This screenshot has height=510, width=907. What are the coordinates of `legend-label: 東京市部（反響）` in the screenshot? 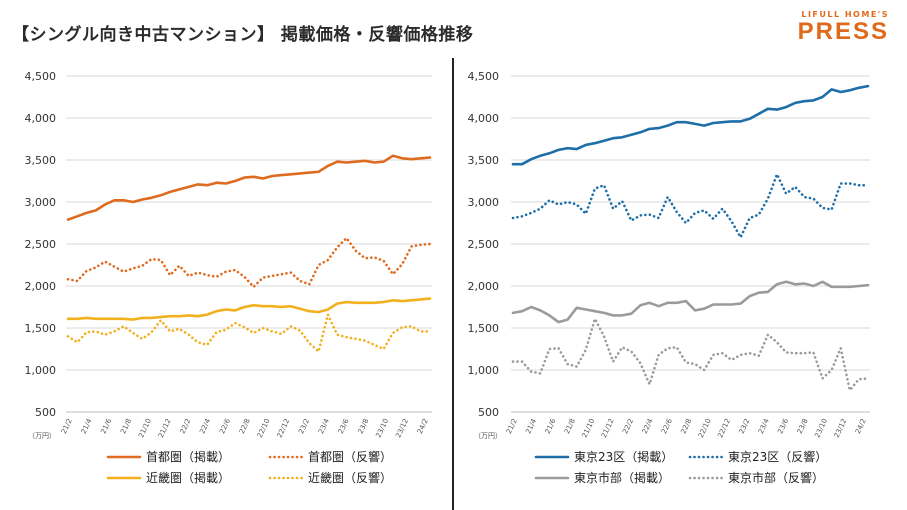 It's located at (776, 477).